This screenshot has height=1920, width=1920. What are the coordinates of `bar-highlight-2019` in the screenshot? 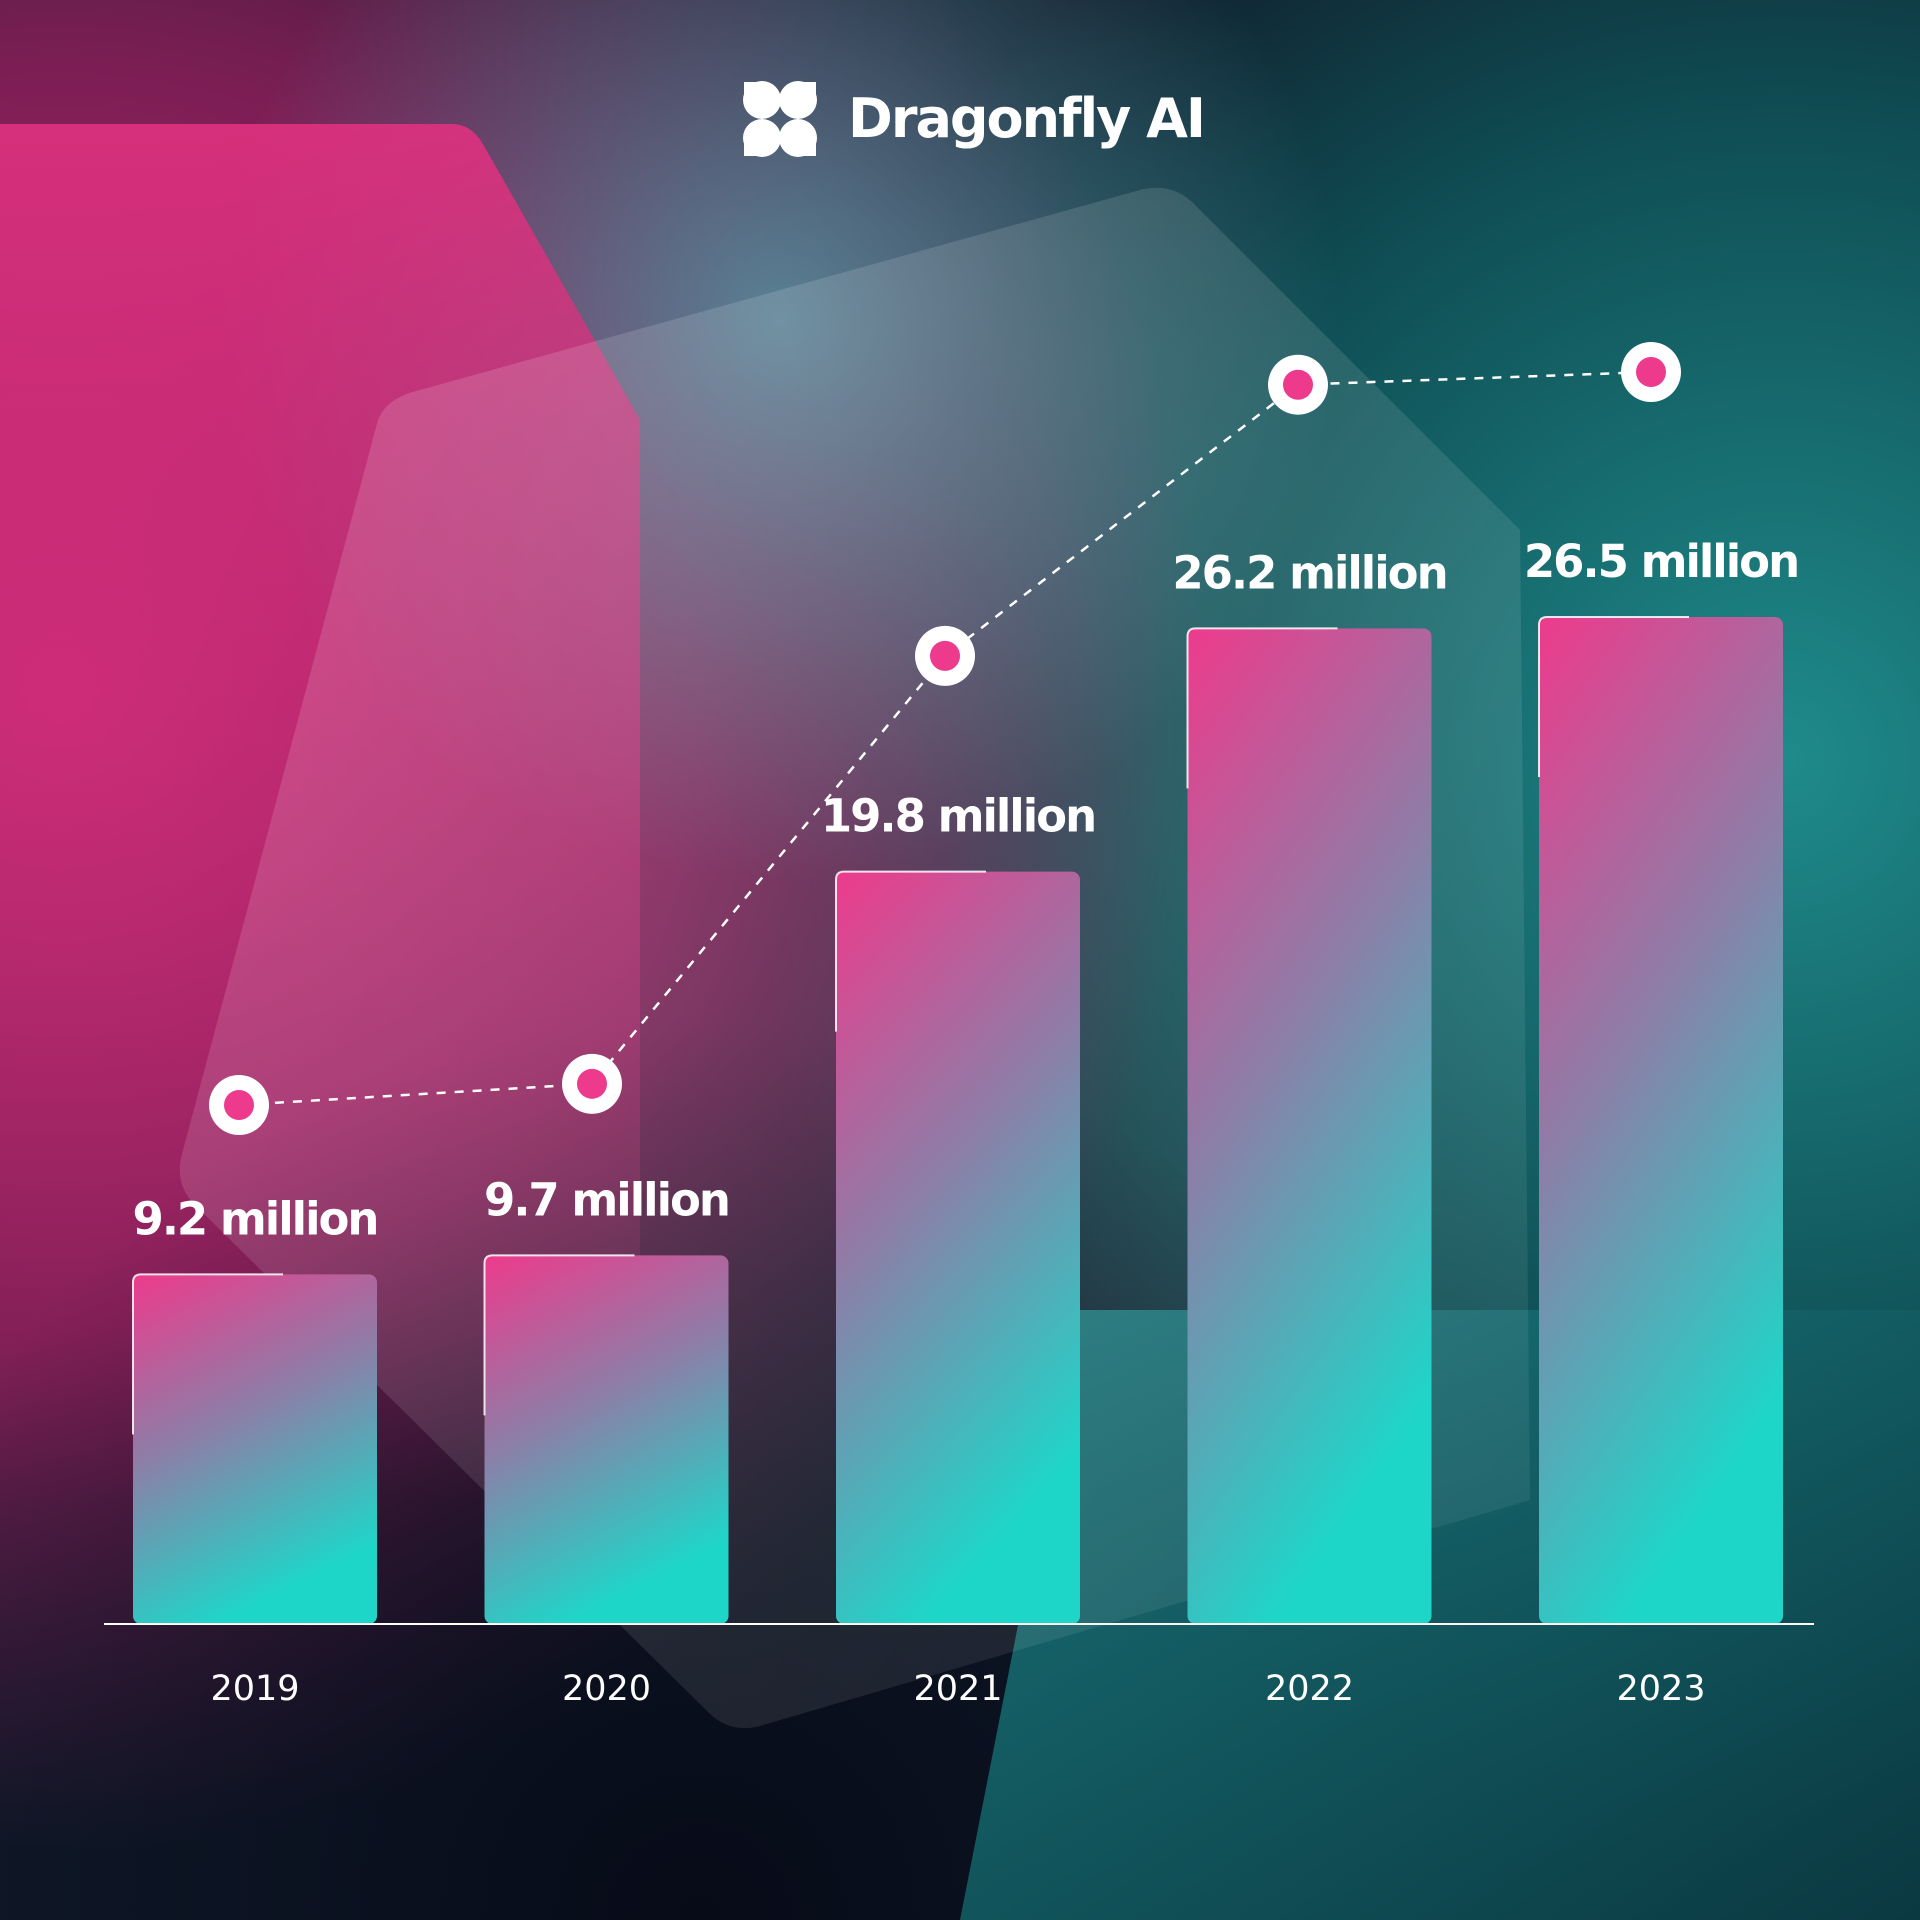 It's located at (207, 1354).